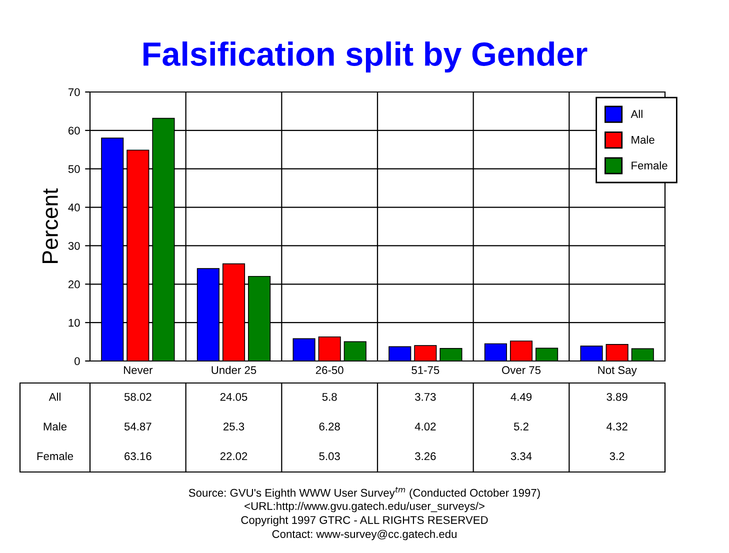 The image size is (729, 553). I want to click on data-label: 6.28, so click(329, 426).